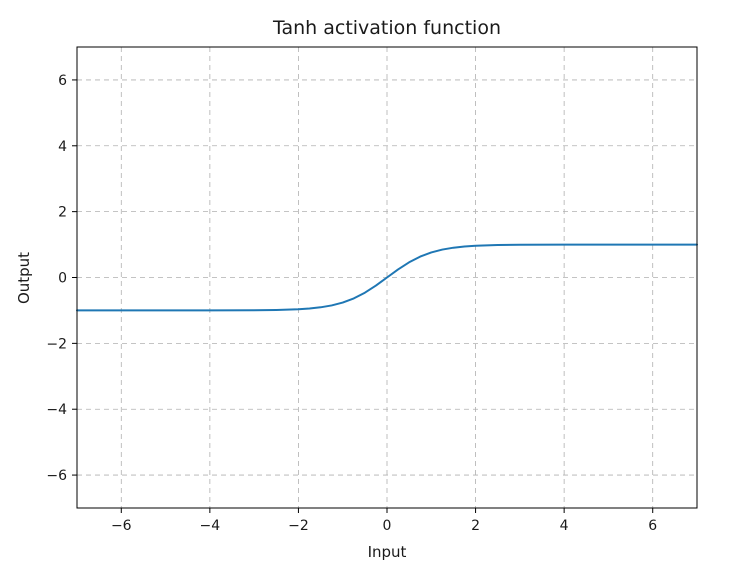 The width and height of the screenshot is (753, 566). I want to click on y-tick-label: 0, so click(62, 279).